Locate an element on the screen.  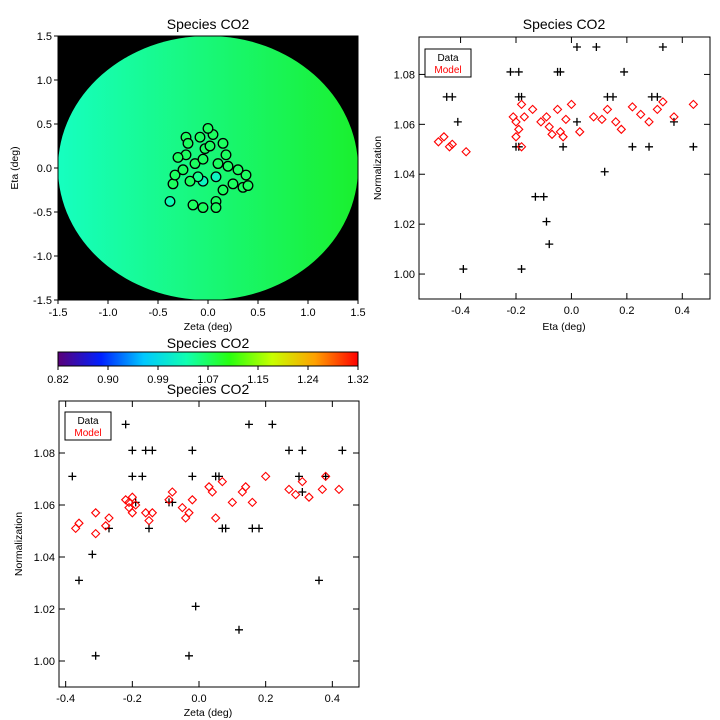
colorbar-tick-label: 0.82 is located at coordinates (57, 380).